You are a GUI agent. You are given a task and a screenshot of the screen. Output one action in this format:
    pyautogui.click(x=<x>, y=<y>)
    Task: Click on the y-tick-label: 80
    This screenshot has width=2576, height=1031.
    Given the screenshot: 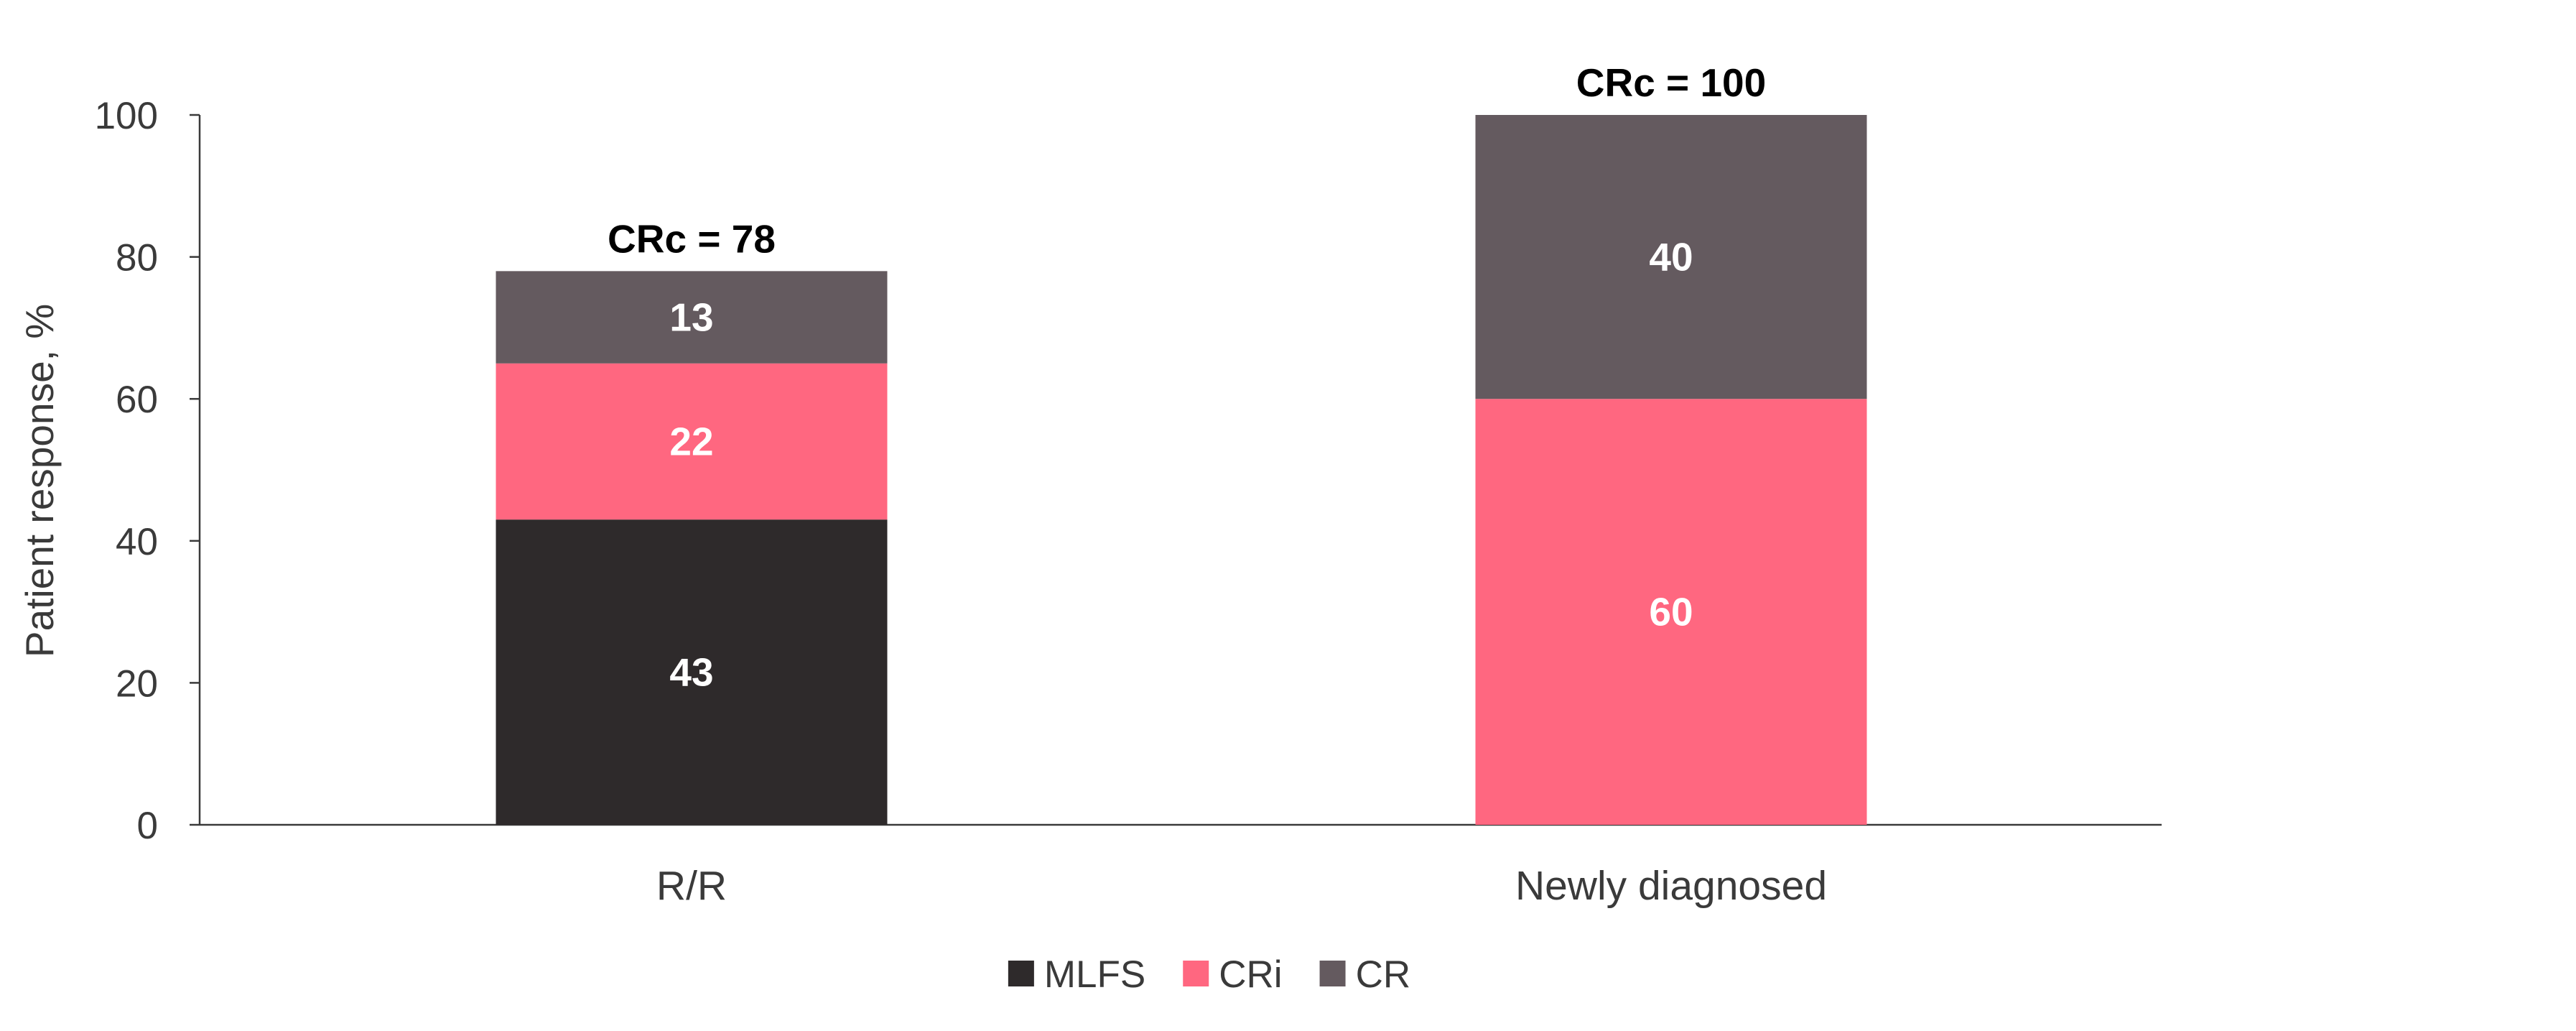 What is the action you would take?
    pyautogui.click(x=137, y=258)
    